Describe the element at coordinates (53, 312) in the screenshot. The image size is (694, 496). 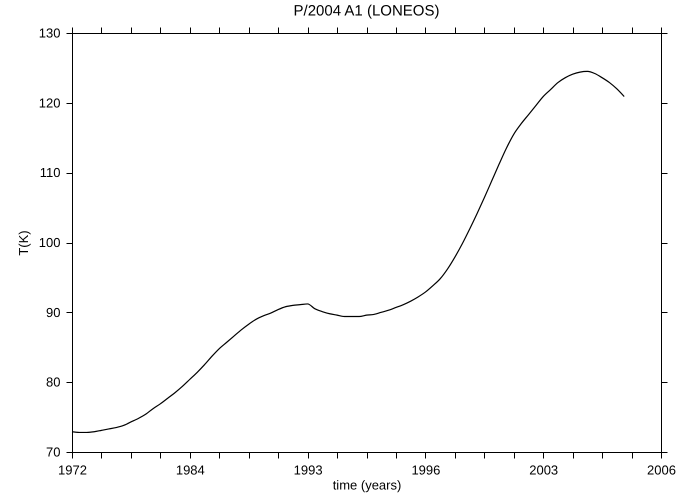
I see `y-tick-label: 90` at that location.